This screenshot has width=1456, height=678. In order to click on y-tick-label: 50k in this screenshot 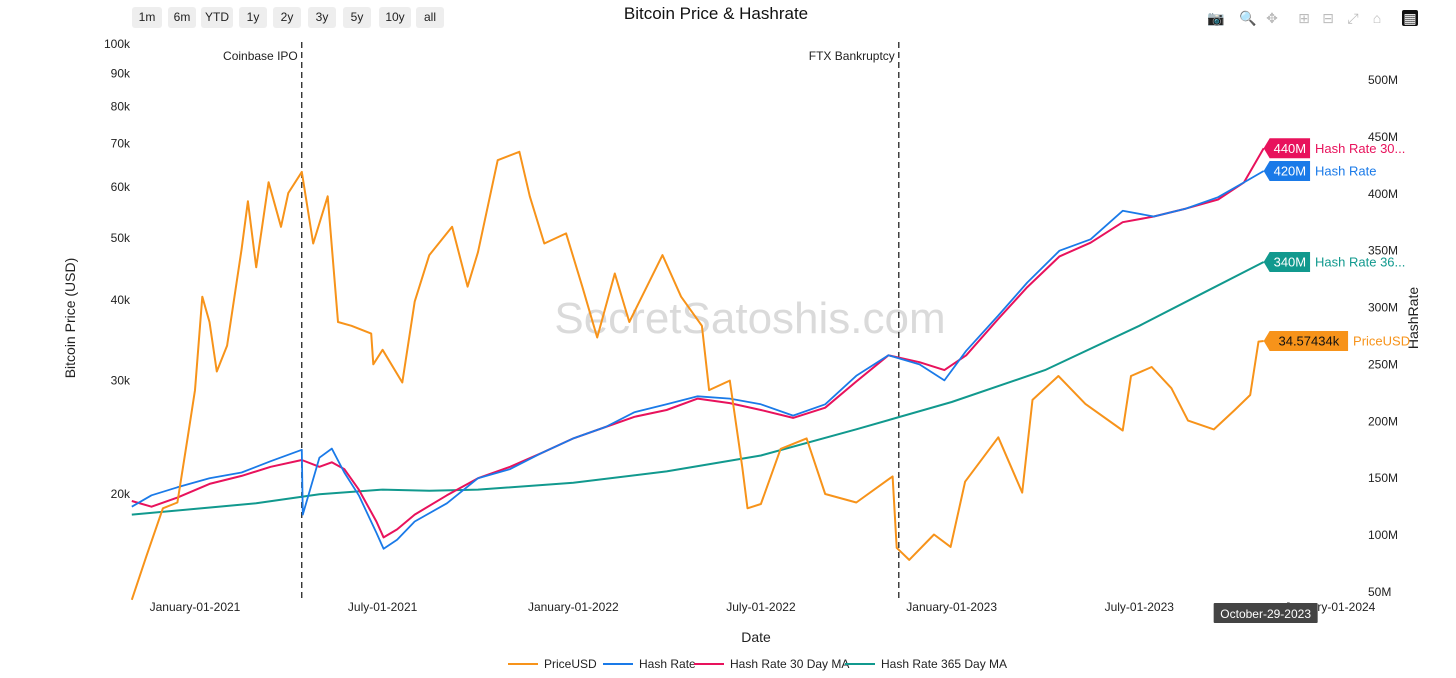, I will do `click(121, 238)`.